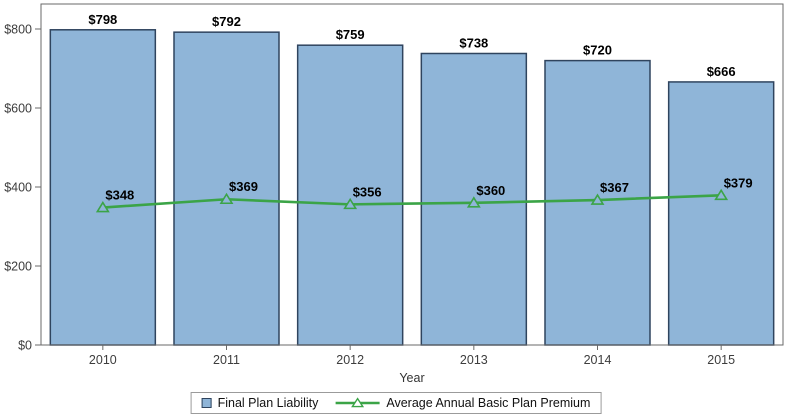 The height and width of the screenshot is (416, 792). I want to click on premium-line, so click(412, 201).